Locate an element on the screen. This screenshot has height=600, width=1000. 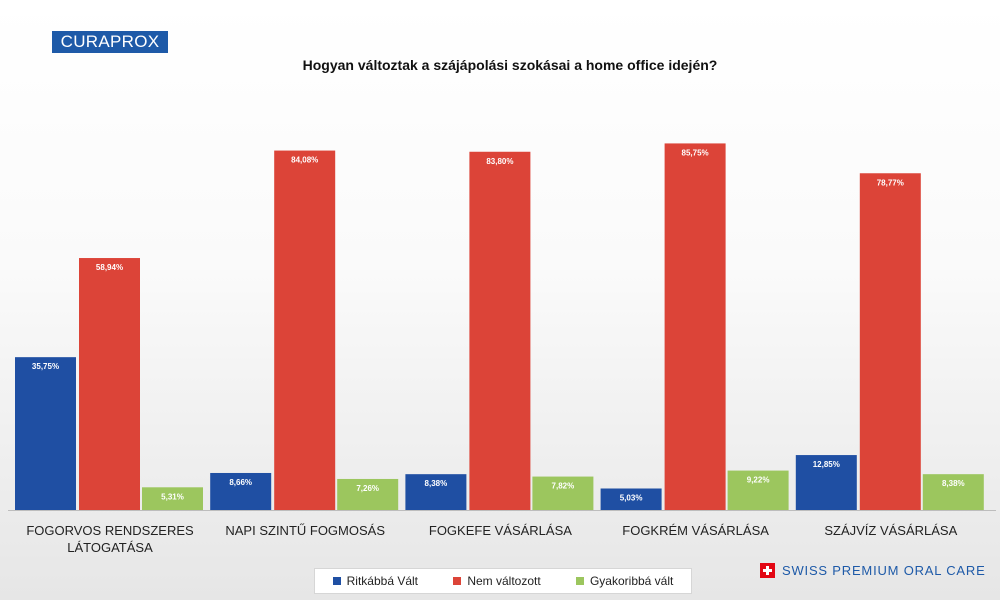
curaprox-logo: CURAPROX is located at coordinates (110, 42).